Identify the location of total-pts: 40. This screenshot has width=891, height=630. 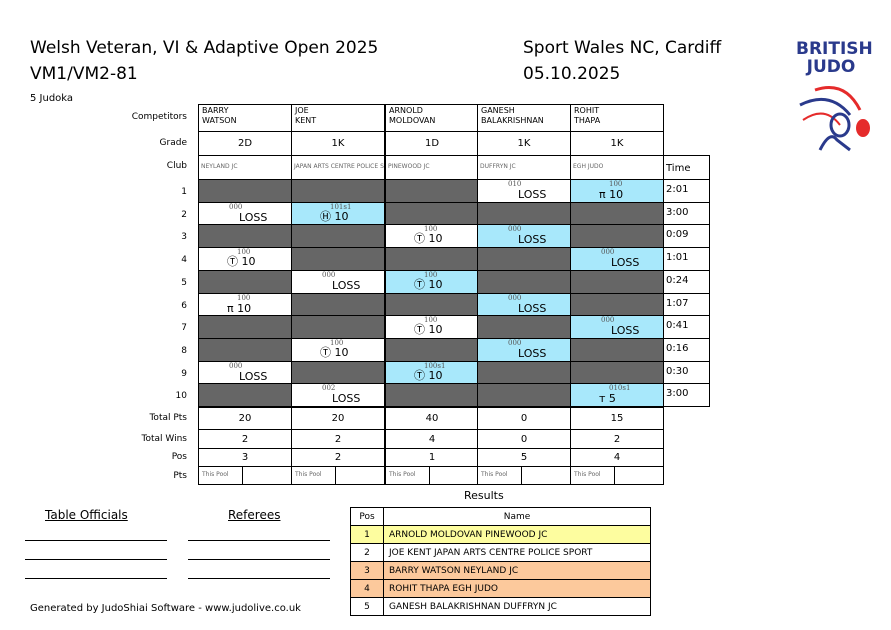
(432, 418).